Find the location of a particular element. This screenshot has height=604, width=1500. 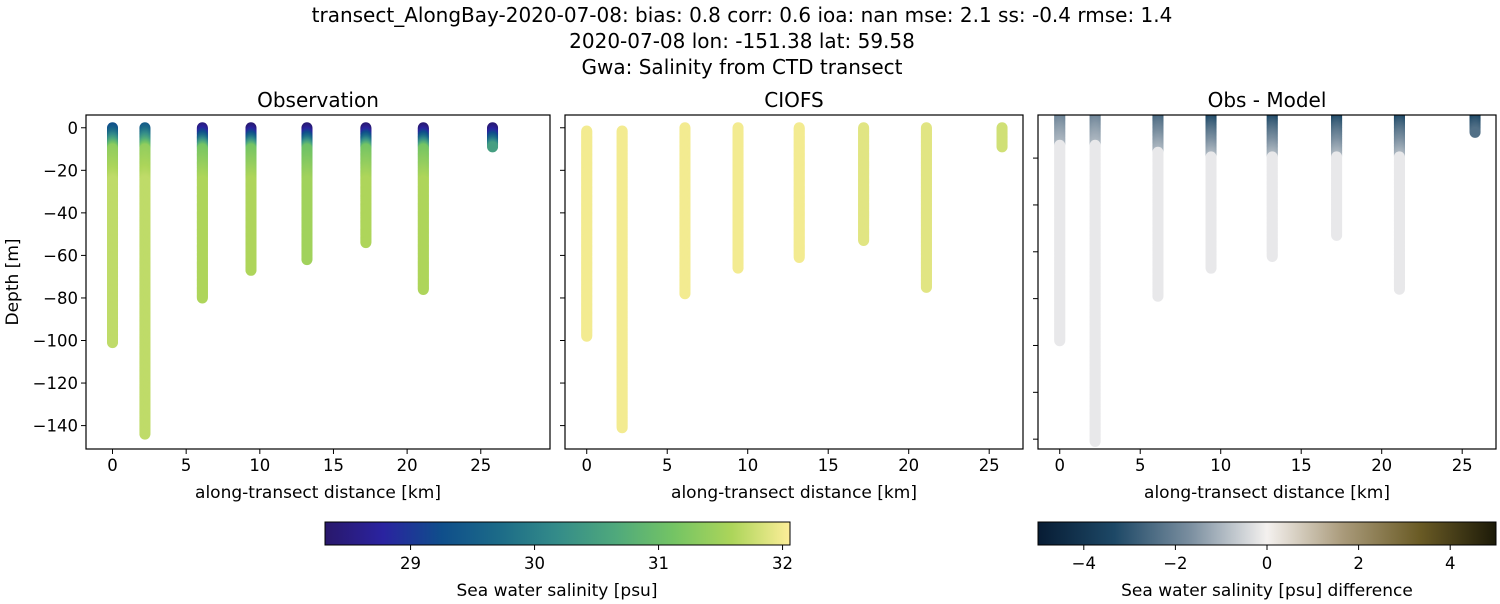

panel-title-observation: Observation is located at coordinates (318, 100).